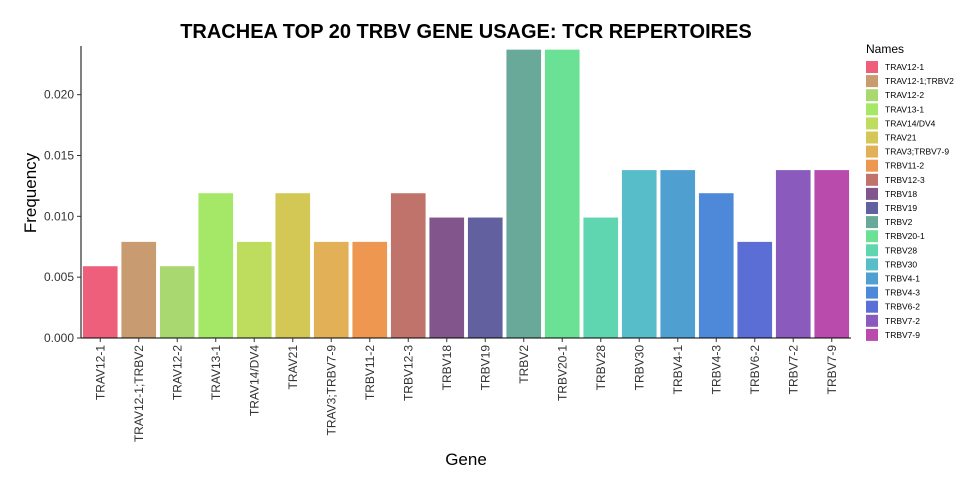 Image resolution: width=980 pixels, height=490 pixels. I want to click on legend-label: TRBV18, so click(901, 194).